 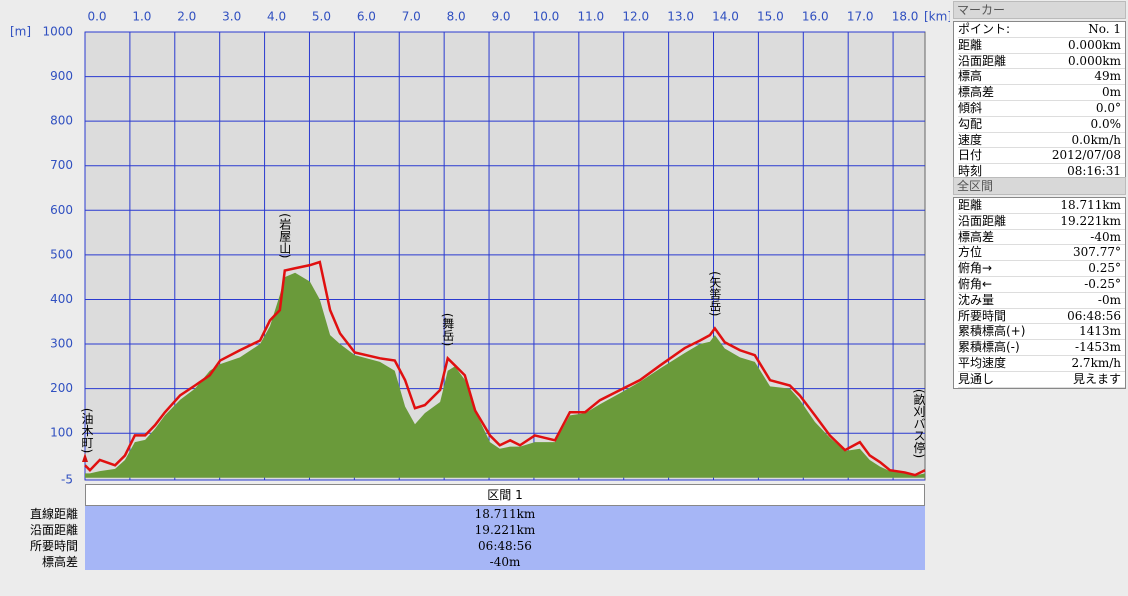 What do you see at coordinates (970, 123) in the screenshot?
I see `field-label: 勾配` at bounding box center [970, 123].